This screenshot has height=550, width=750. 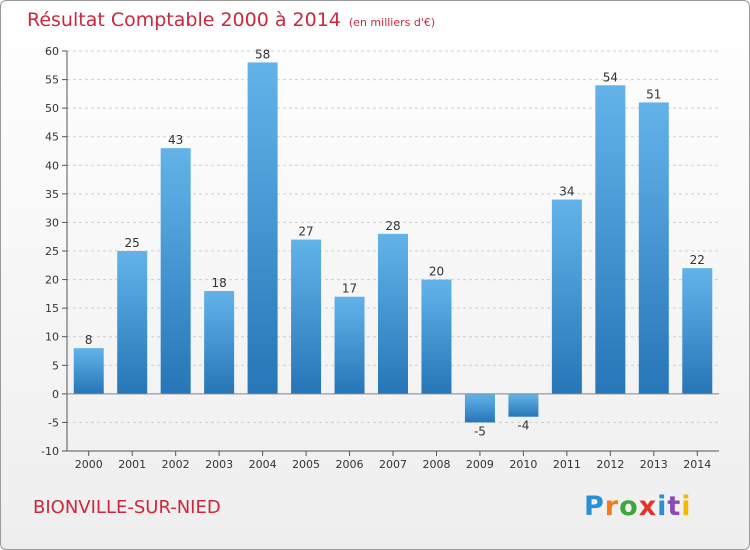 What do you see at coordinates (55, 365) in the screenshot?
I see `y-tick-label: 5` at bounding box center [55, 365].